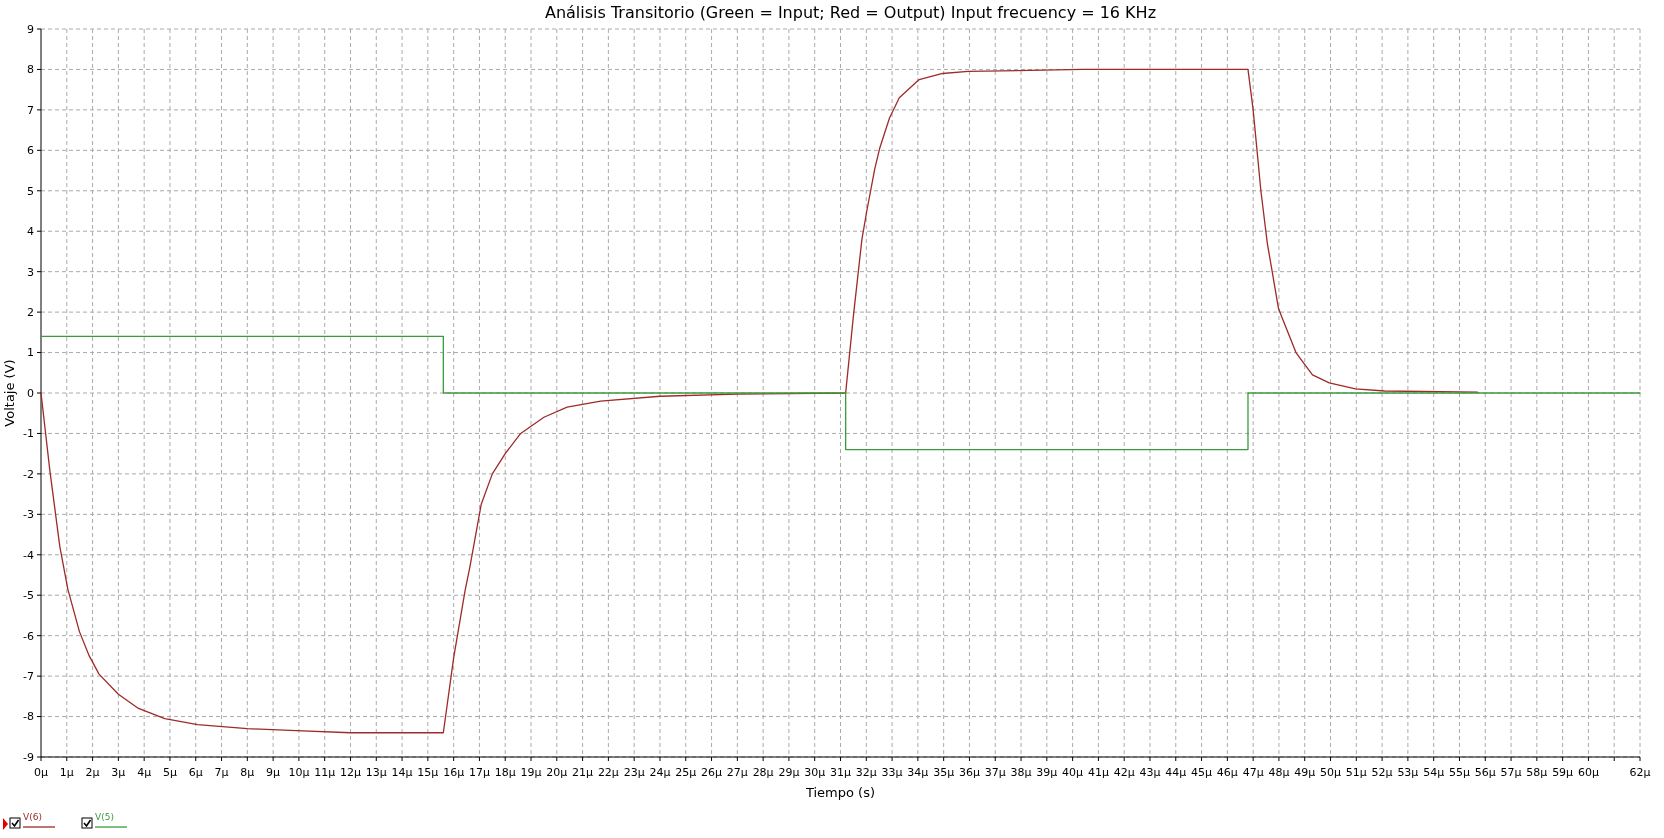 Image resolution: width=1664 pixels, height=838 pixels. Describe the element at coordinates (92, 772) in the screenshot. I see `x-tick-label: 2µ` at that location.